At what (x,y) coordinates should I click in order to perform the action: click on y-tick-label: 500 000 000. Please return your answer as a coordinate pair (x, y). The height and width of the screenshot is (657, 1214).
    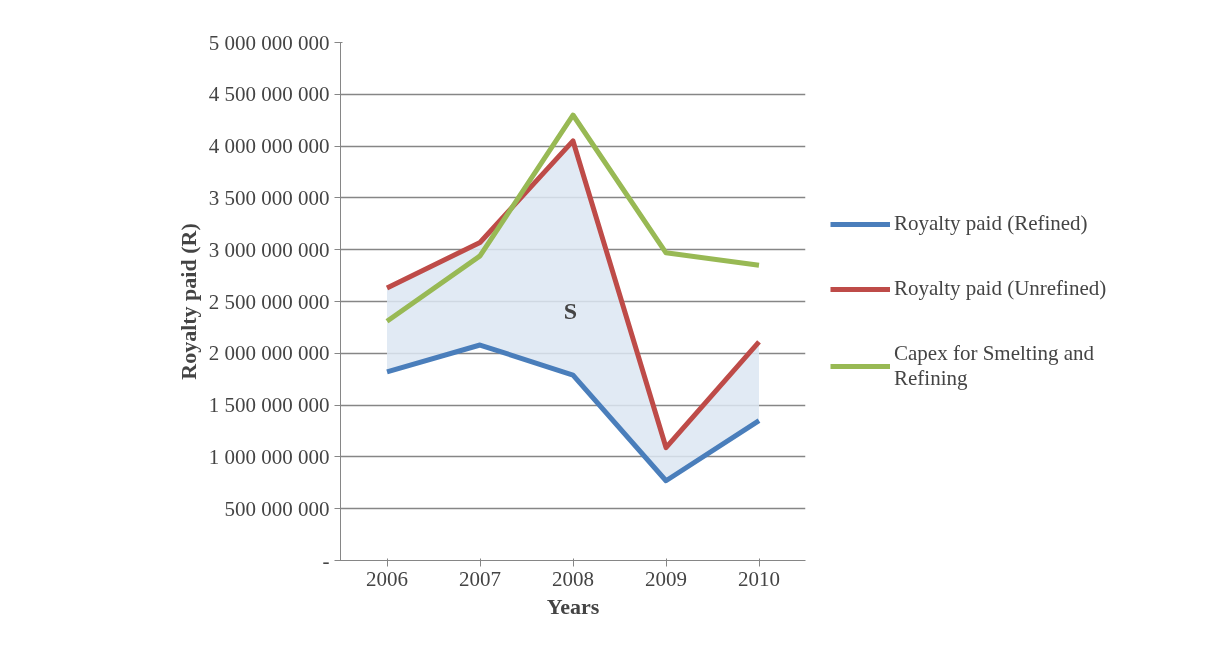
    Looking at the image, I should click on (277, 508).